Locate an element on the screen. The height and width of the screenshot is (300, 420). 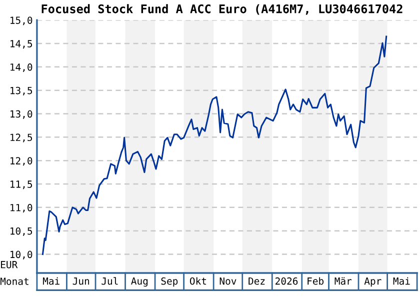
y-tick-label: 14,5 is located at coordinates (21, 44).